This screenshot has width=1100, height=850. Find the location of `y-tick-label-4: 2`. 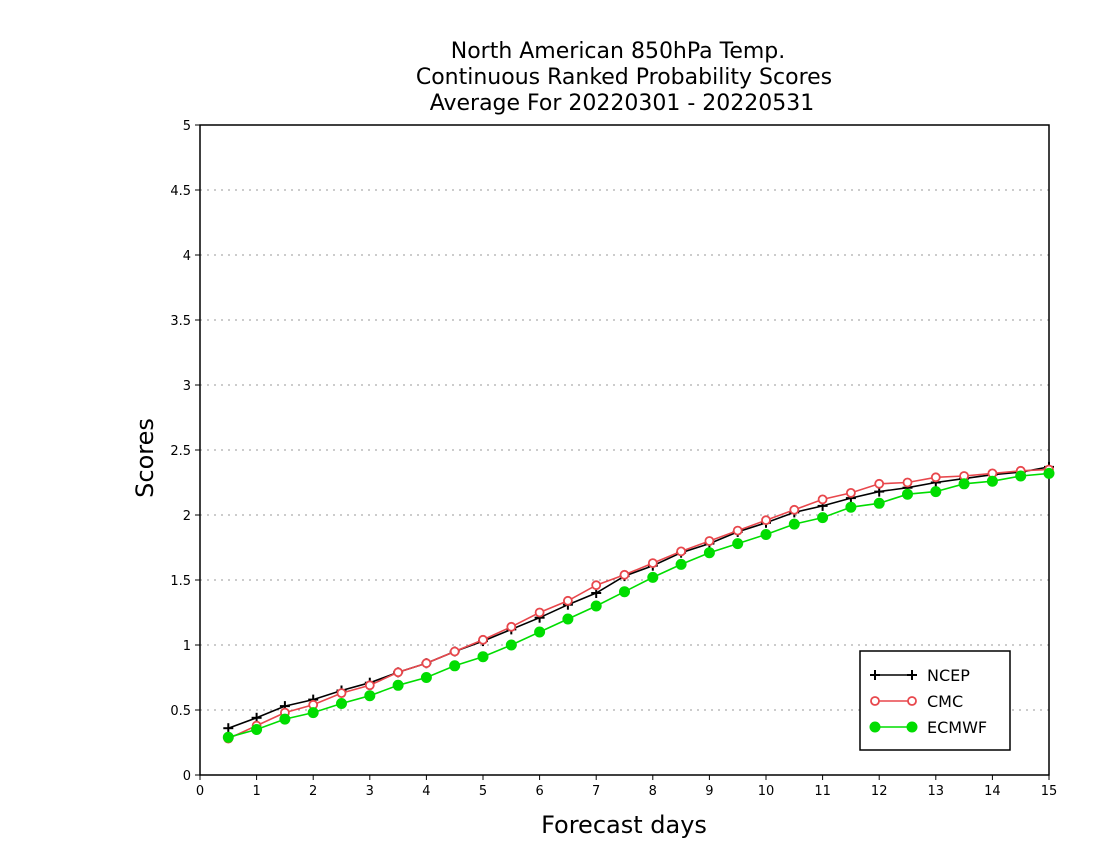

y-tick-label-4: 2 is located at coordinates (187, 516).